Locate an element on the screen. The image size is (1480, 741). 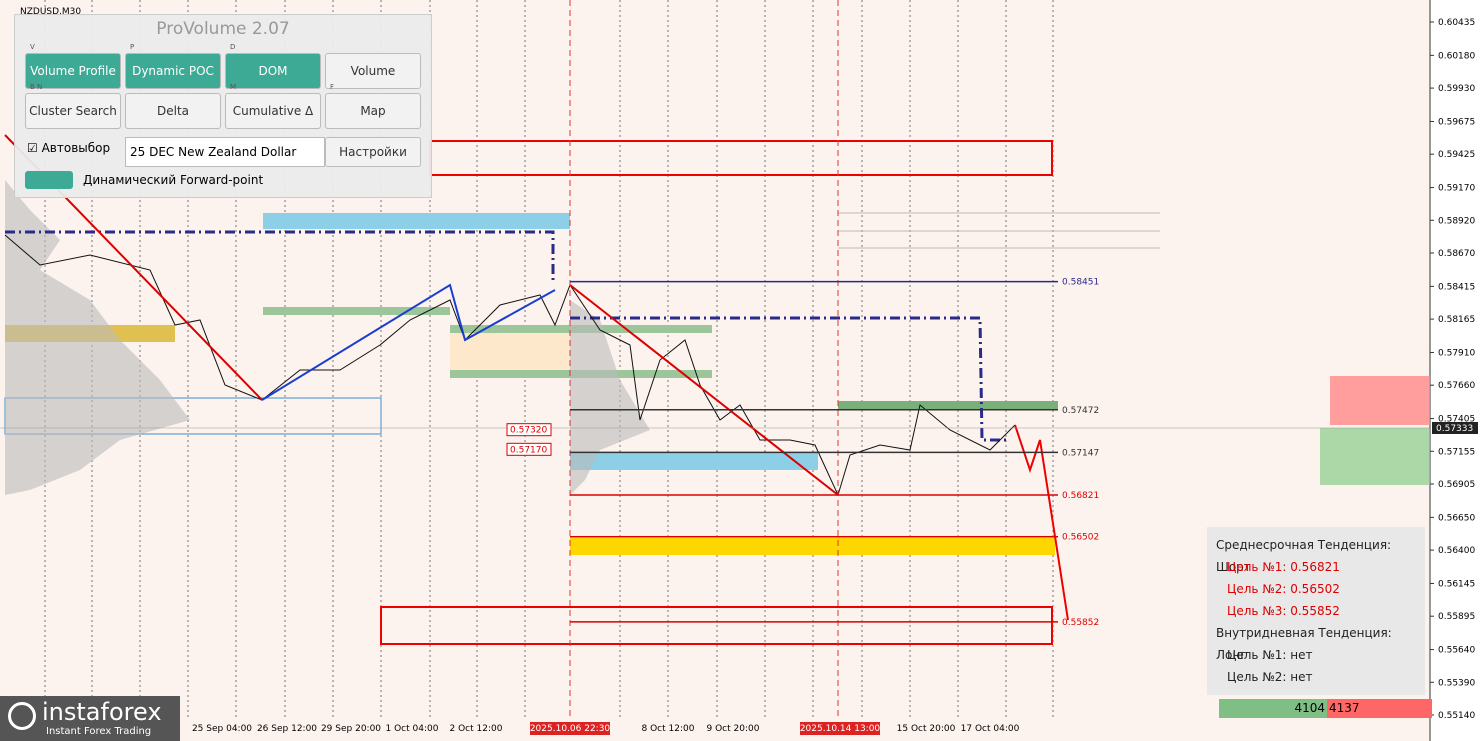
price-tick: 0.58165 is located at coordinates (1456, 320).